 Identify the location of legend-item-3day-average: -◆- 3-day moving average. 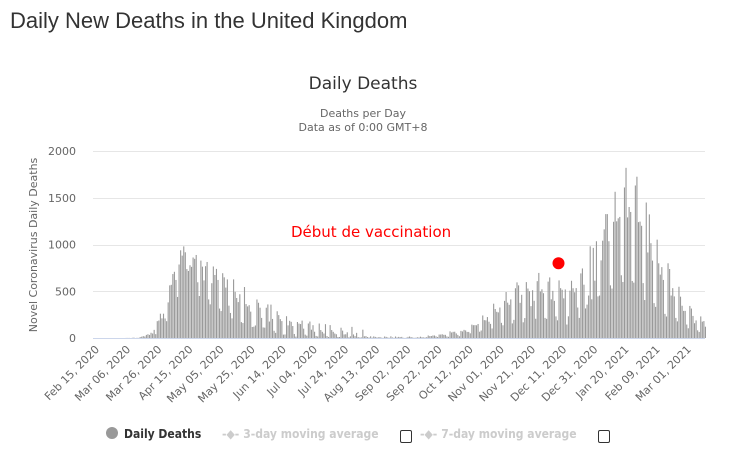
(300, 434).